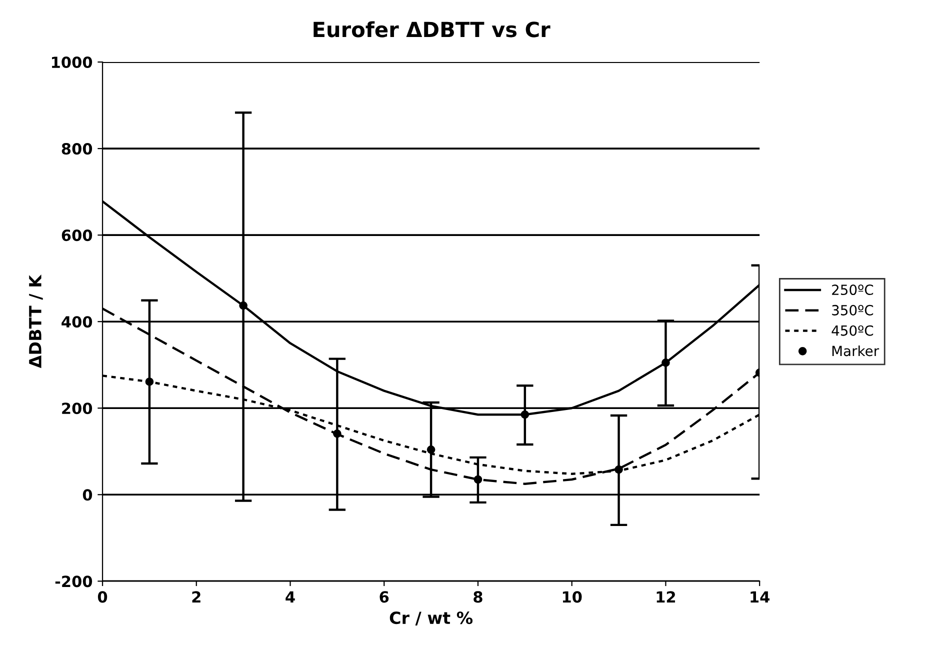  What do you see at coordinates (432, 29) in the screenshot?
I see `chart-title: Eurofer ΔDBTT vs Cr` at bounding box center [432, 29].